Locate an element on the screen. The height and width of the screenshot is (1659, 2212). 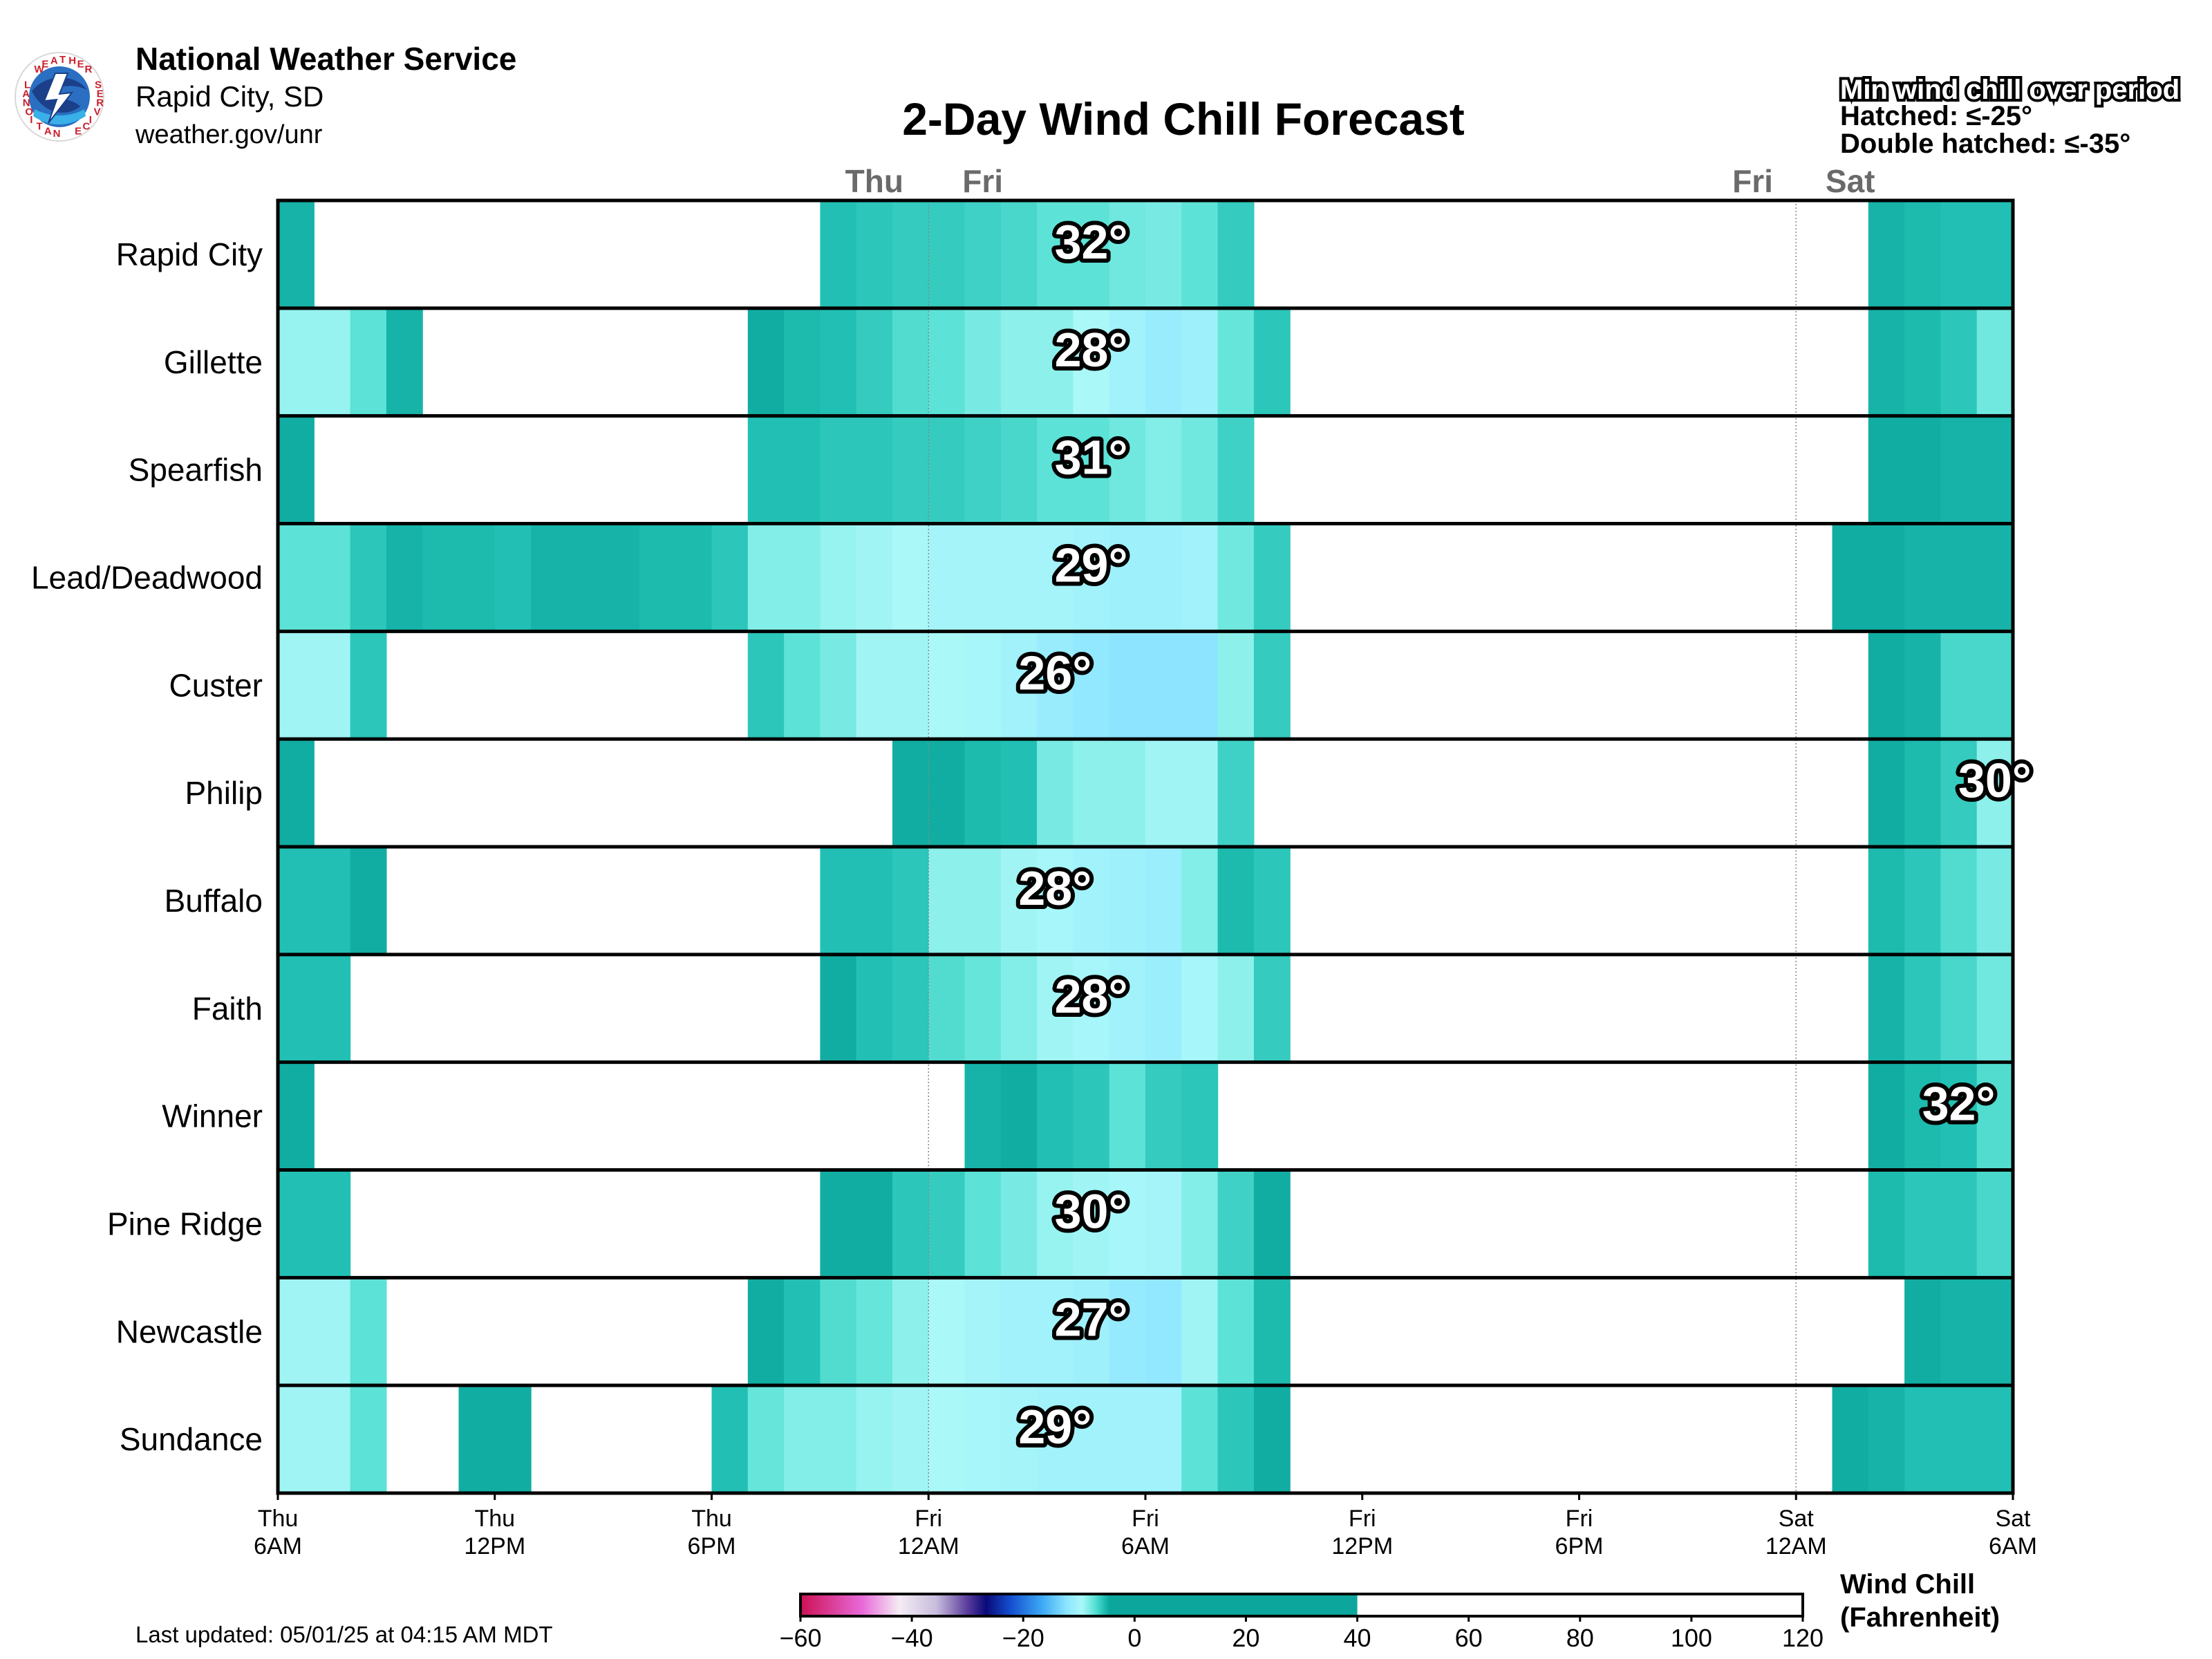
min-label: 29° is located at coordinates (1091, 565).